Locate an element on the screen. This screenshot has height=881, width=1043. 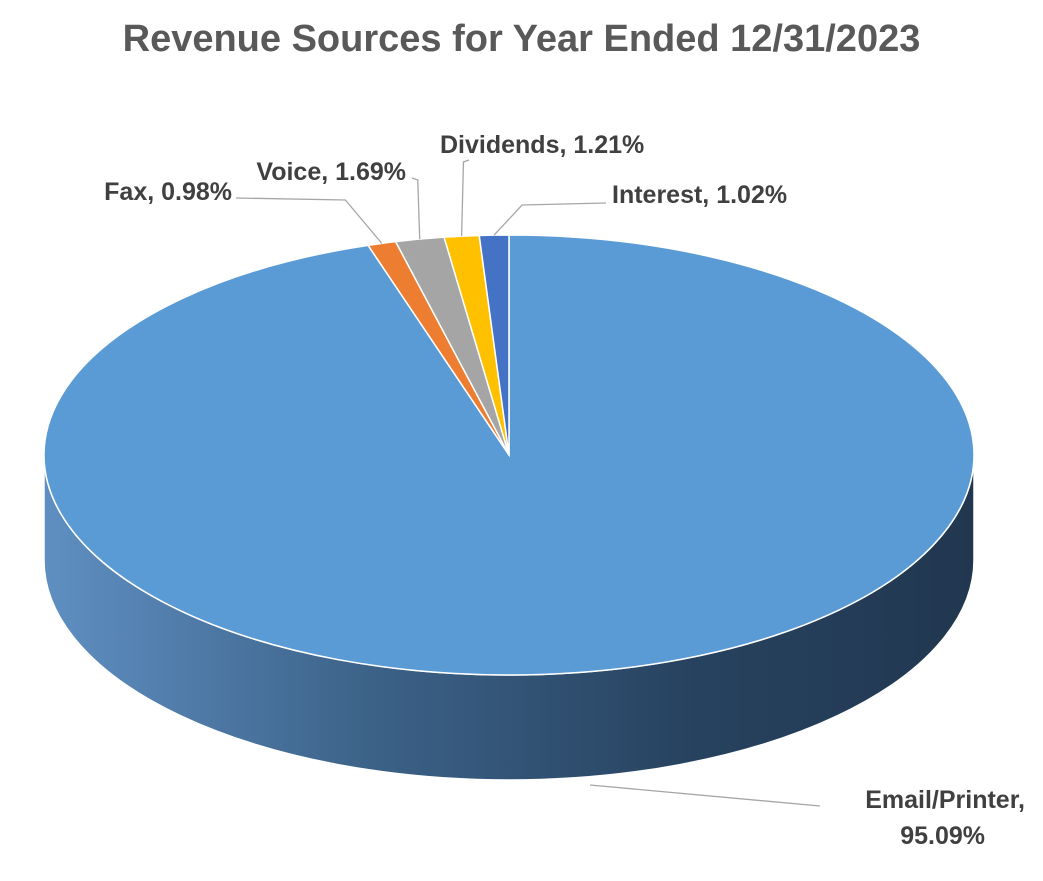
slice-label-5: Interest, 1.02% is located at coordinates (699, 195).